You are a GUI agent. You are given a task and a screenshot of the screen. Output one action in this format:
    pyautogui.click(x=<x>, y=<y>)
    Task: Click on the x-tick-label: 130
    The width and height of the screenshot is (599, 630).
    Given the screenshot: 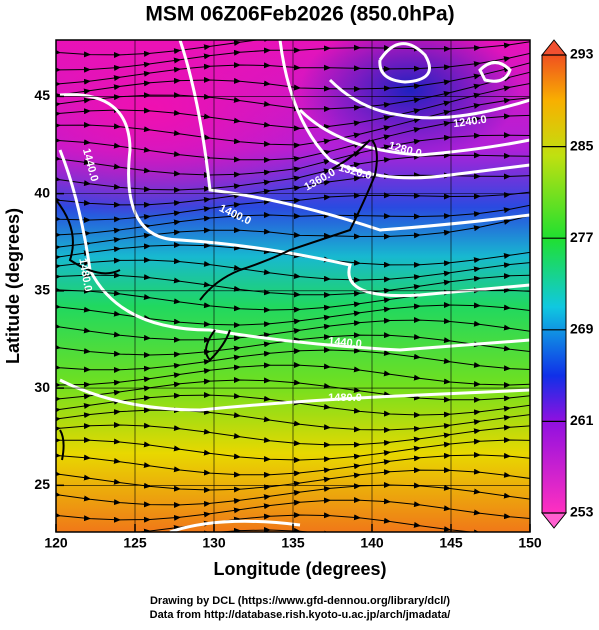 What is the action you would take?
    pyautogui.click(x=214, y=543)
    